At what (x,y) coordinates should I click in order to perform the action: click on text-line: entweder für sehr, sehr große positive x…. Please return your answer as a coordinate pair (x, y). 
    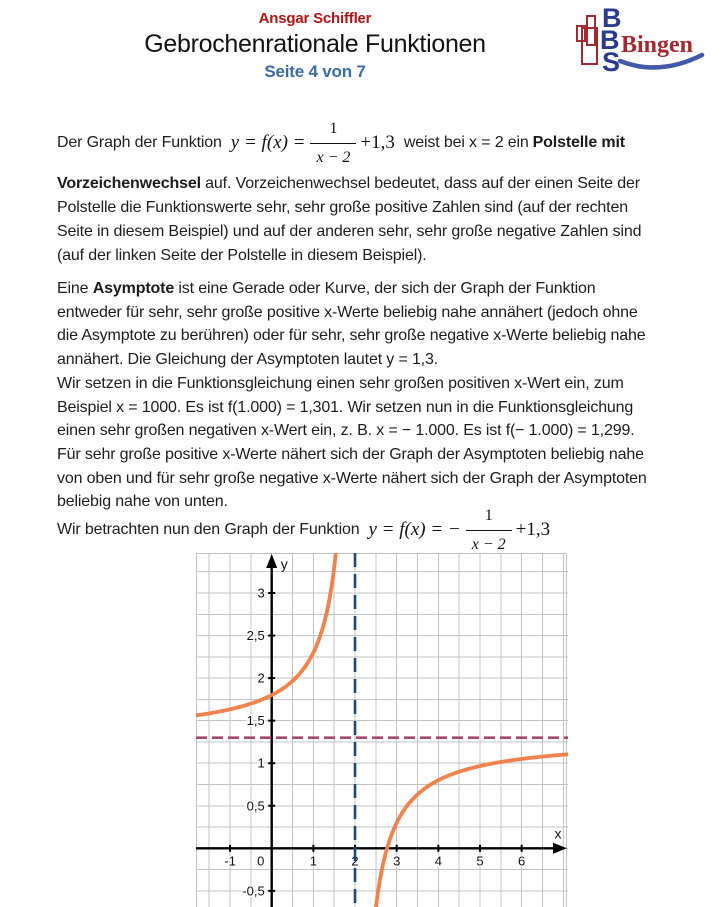
    Looking at the image, I should click on (347, 312).